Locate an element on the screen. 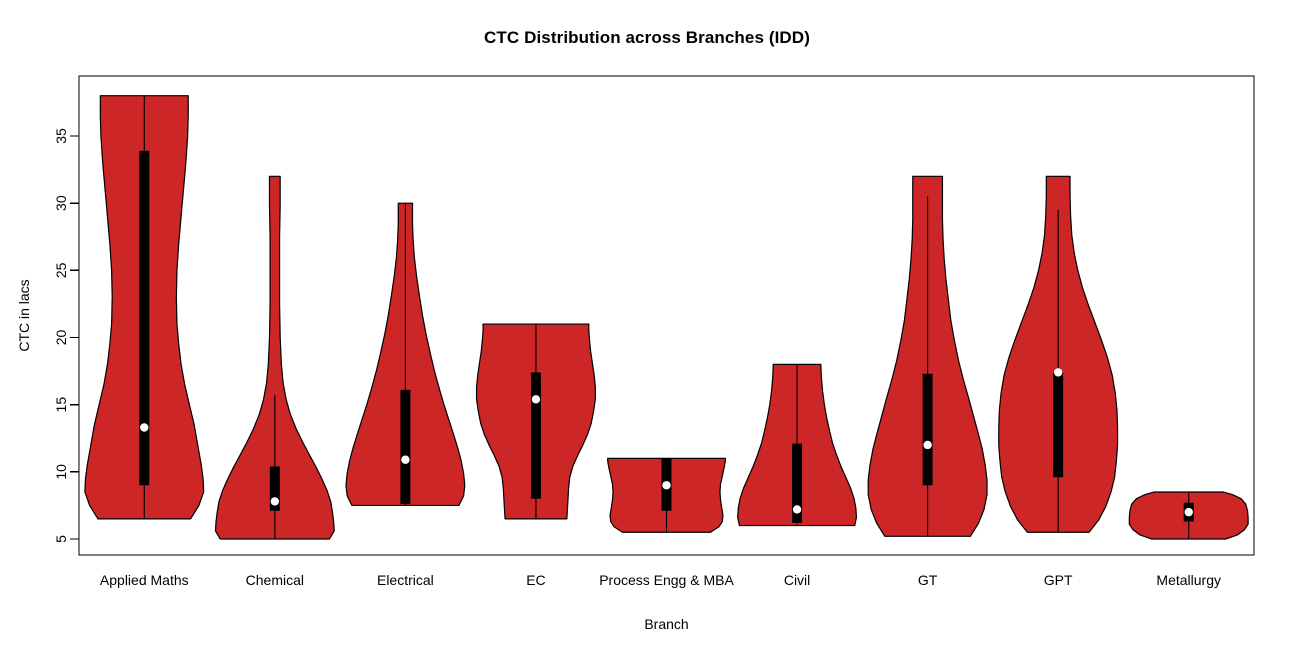 This screenshot has width=1294, height=653. y-axis-tick-label: 25 is located at coordinates (61, 270).